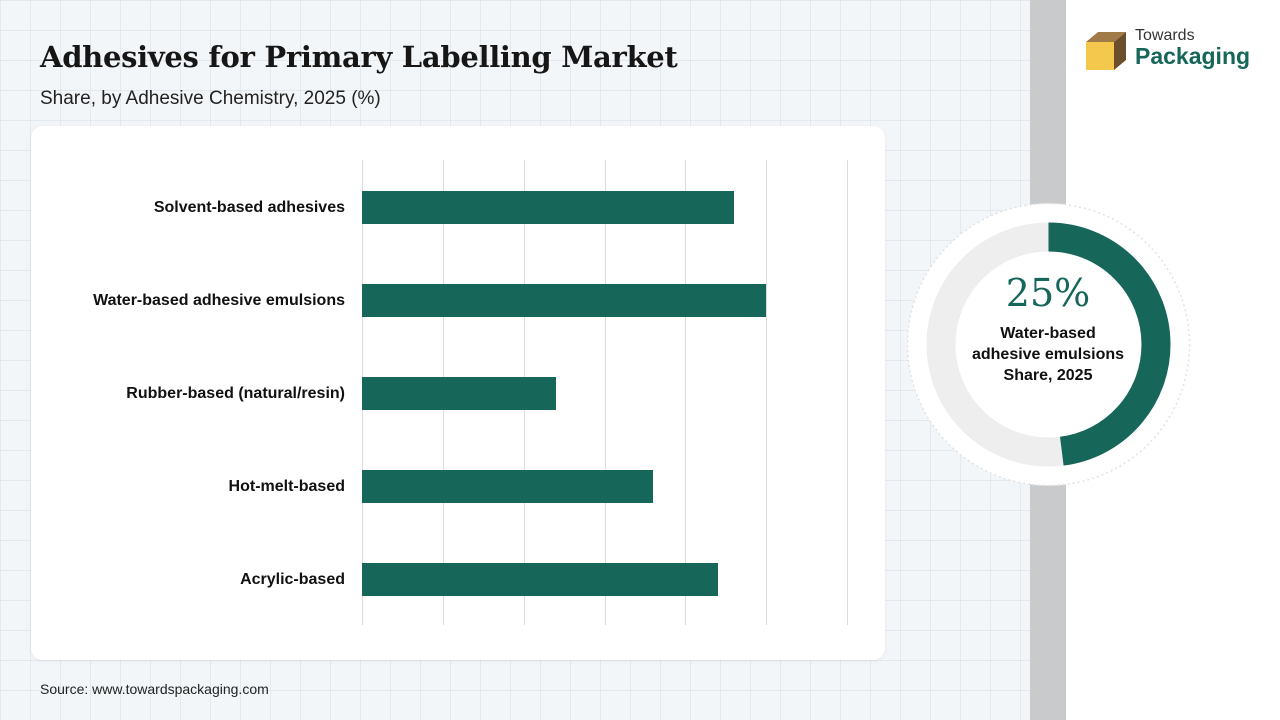 This screenshot has width=1280, height=720. What do you see at coordinates (1165, 35) in the screenshot?
I see `brand-name-line1: Towards` at bounding box center [1165, 35].